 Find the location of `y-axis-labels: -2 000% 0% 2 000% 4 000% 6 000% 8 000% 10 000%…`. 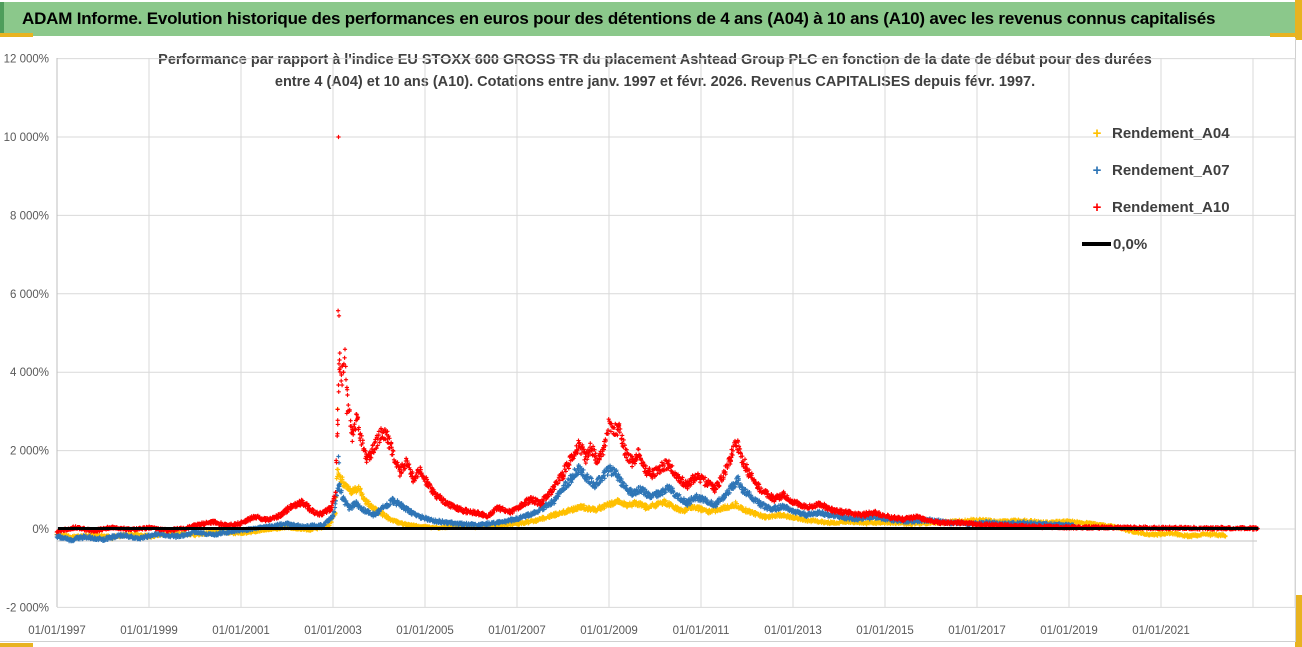

y-axis-labels: -2 000% 0% 2 000% 4 000% 6 000% 8 000% 10 000%… is located at coordinates (26, 334).